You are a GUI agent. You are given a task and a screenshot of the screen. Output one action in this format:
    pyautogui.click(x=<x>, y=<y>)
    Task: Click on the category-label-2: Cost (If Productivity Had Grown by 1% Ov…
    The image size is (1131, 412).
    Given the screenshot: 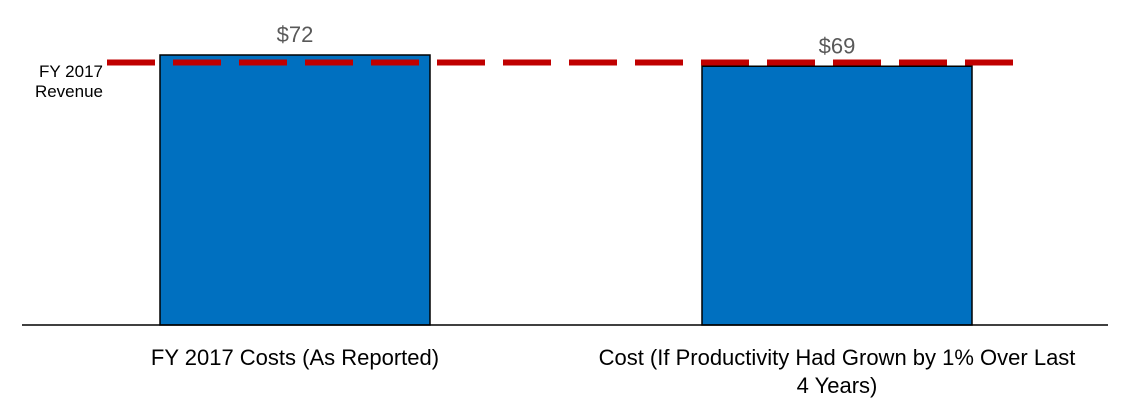 What is the action you would take?
    pyautogui.click(x=837, y=371)
    